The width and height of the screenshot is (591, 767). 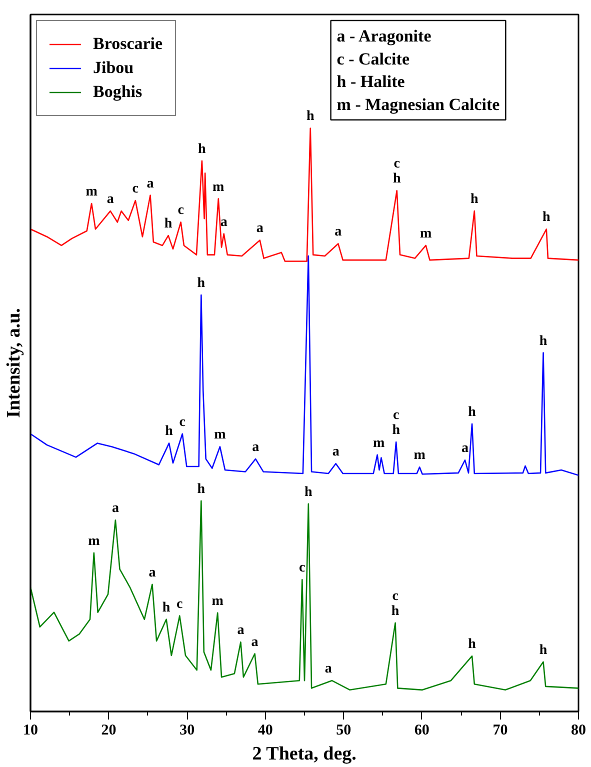 What do you see at coordinates (422, 730) in the screenshot?
I see `x-tick-label: 60` at bounding box center [422, 730].